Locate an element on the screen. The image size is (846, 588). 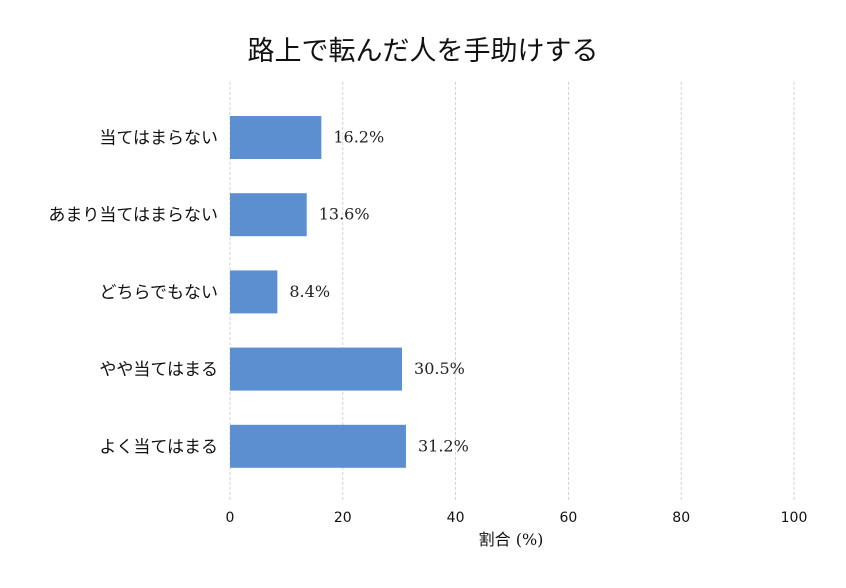
x-tick-label-0: 0 is located at coordinates (230, 518).